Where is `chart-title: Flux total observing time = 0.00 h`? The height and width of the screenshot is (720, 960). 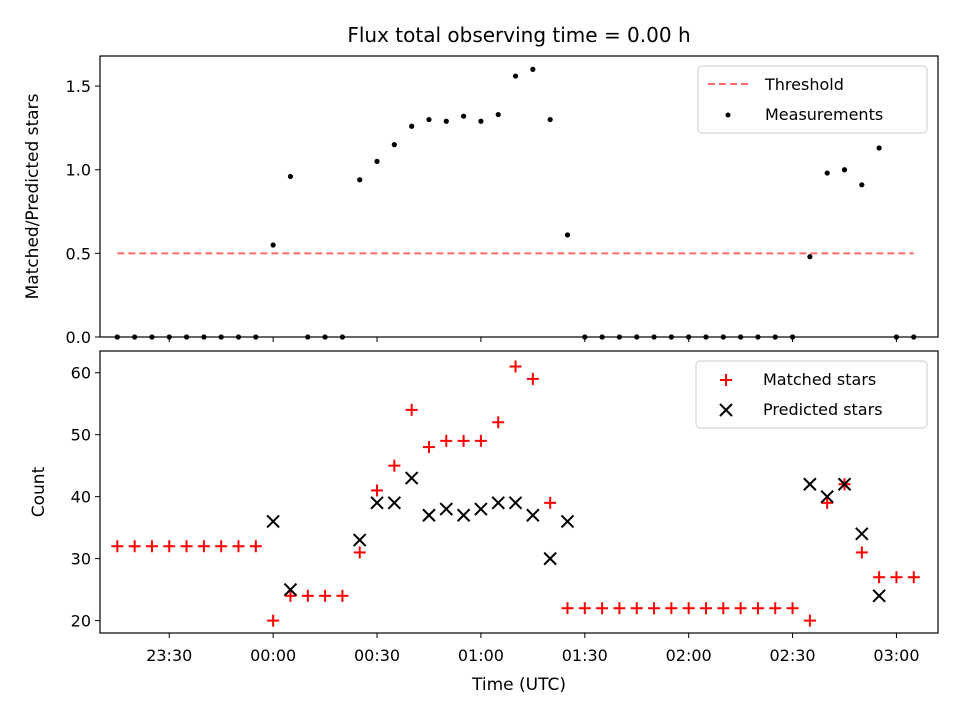
chart-title: Flux total observing time = 0.00 h is located at coordinates (518, 35).